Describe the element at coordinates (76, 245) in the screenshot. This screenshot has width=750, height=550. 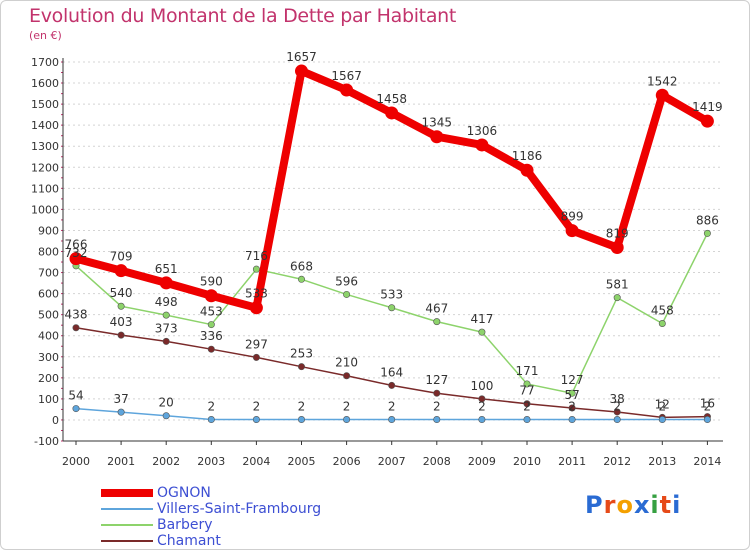
I see `data-label: 766` at that location.